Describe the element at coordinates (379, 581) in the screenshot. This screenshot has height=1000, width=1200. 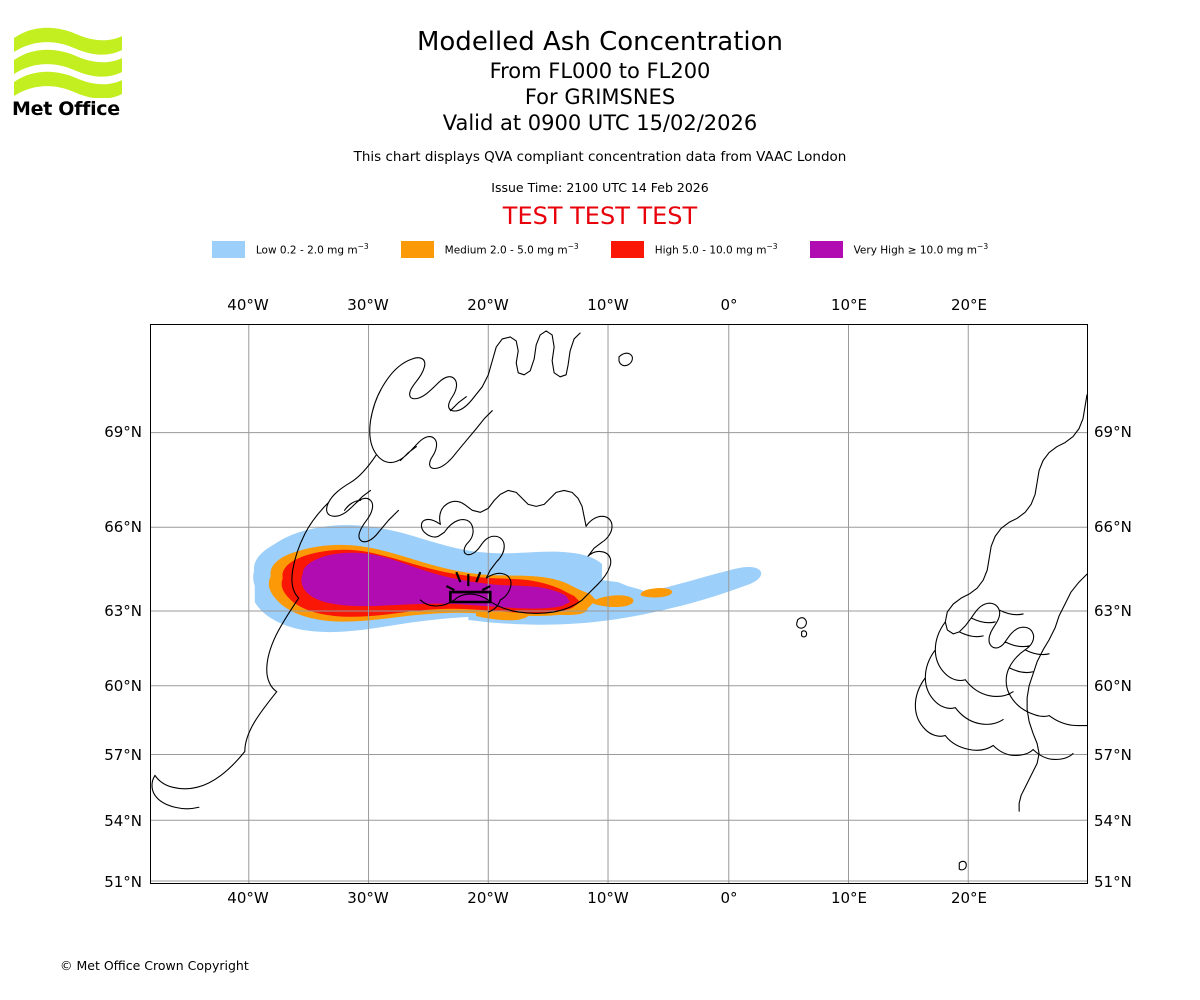
I see `ash-contour-very-high-lobe` at that location.